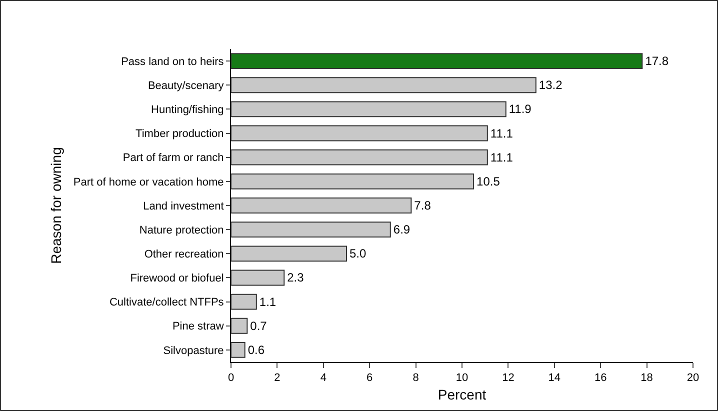 This screenshot has width=718, height=411. I want to click on y-tick-label: Timber production, so click(180, 134).